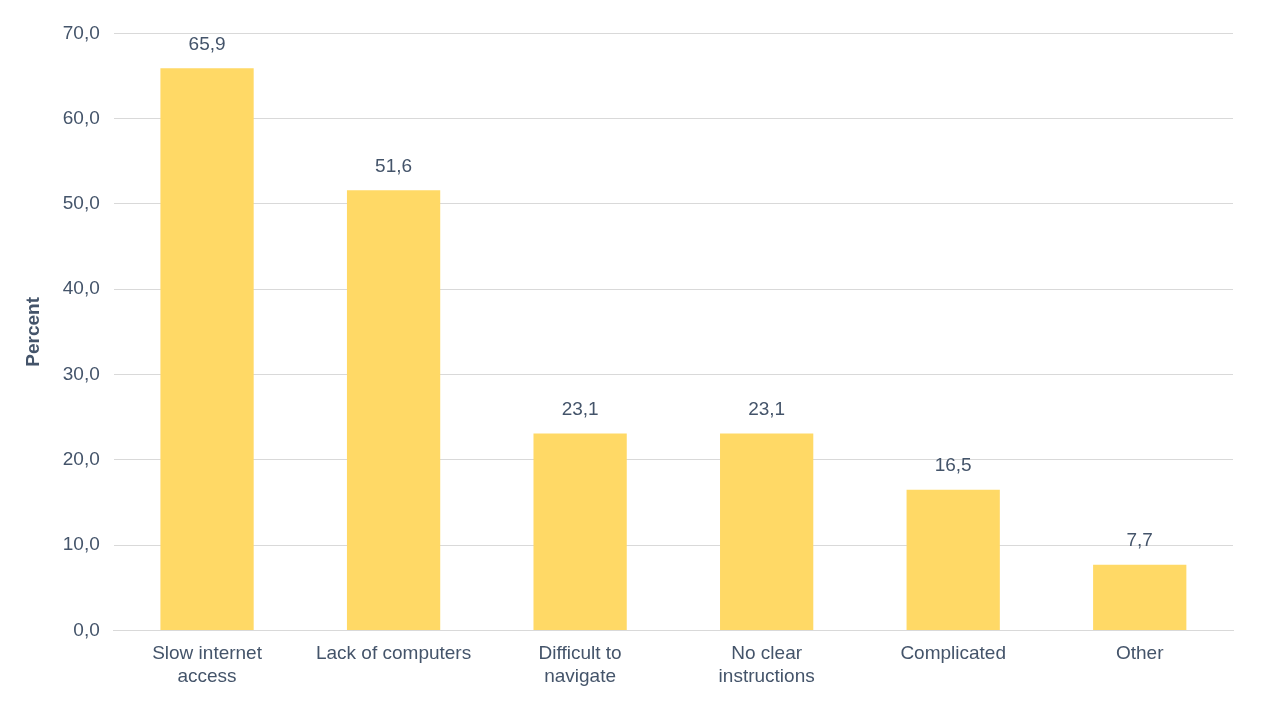 This screenshot has width=1266, height=713. Describe the element at coordinates (580, 664) in the screenshot. I see `x-tick-label: Difficult to navigate` at that location.